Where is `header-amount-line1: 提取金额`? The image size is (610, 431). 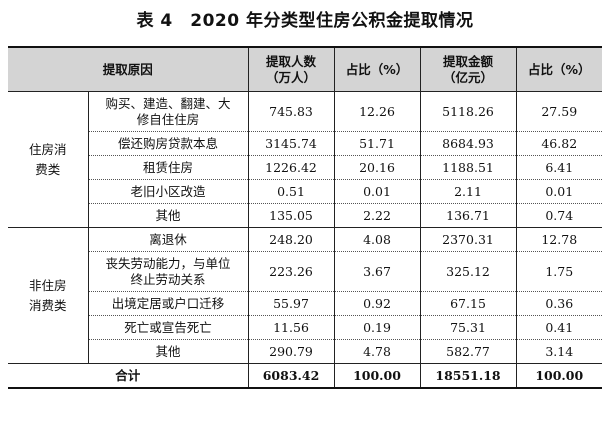
header-amount-line1: 提取金额 is located at coordinates (468, 61).